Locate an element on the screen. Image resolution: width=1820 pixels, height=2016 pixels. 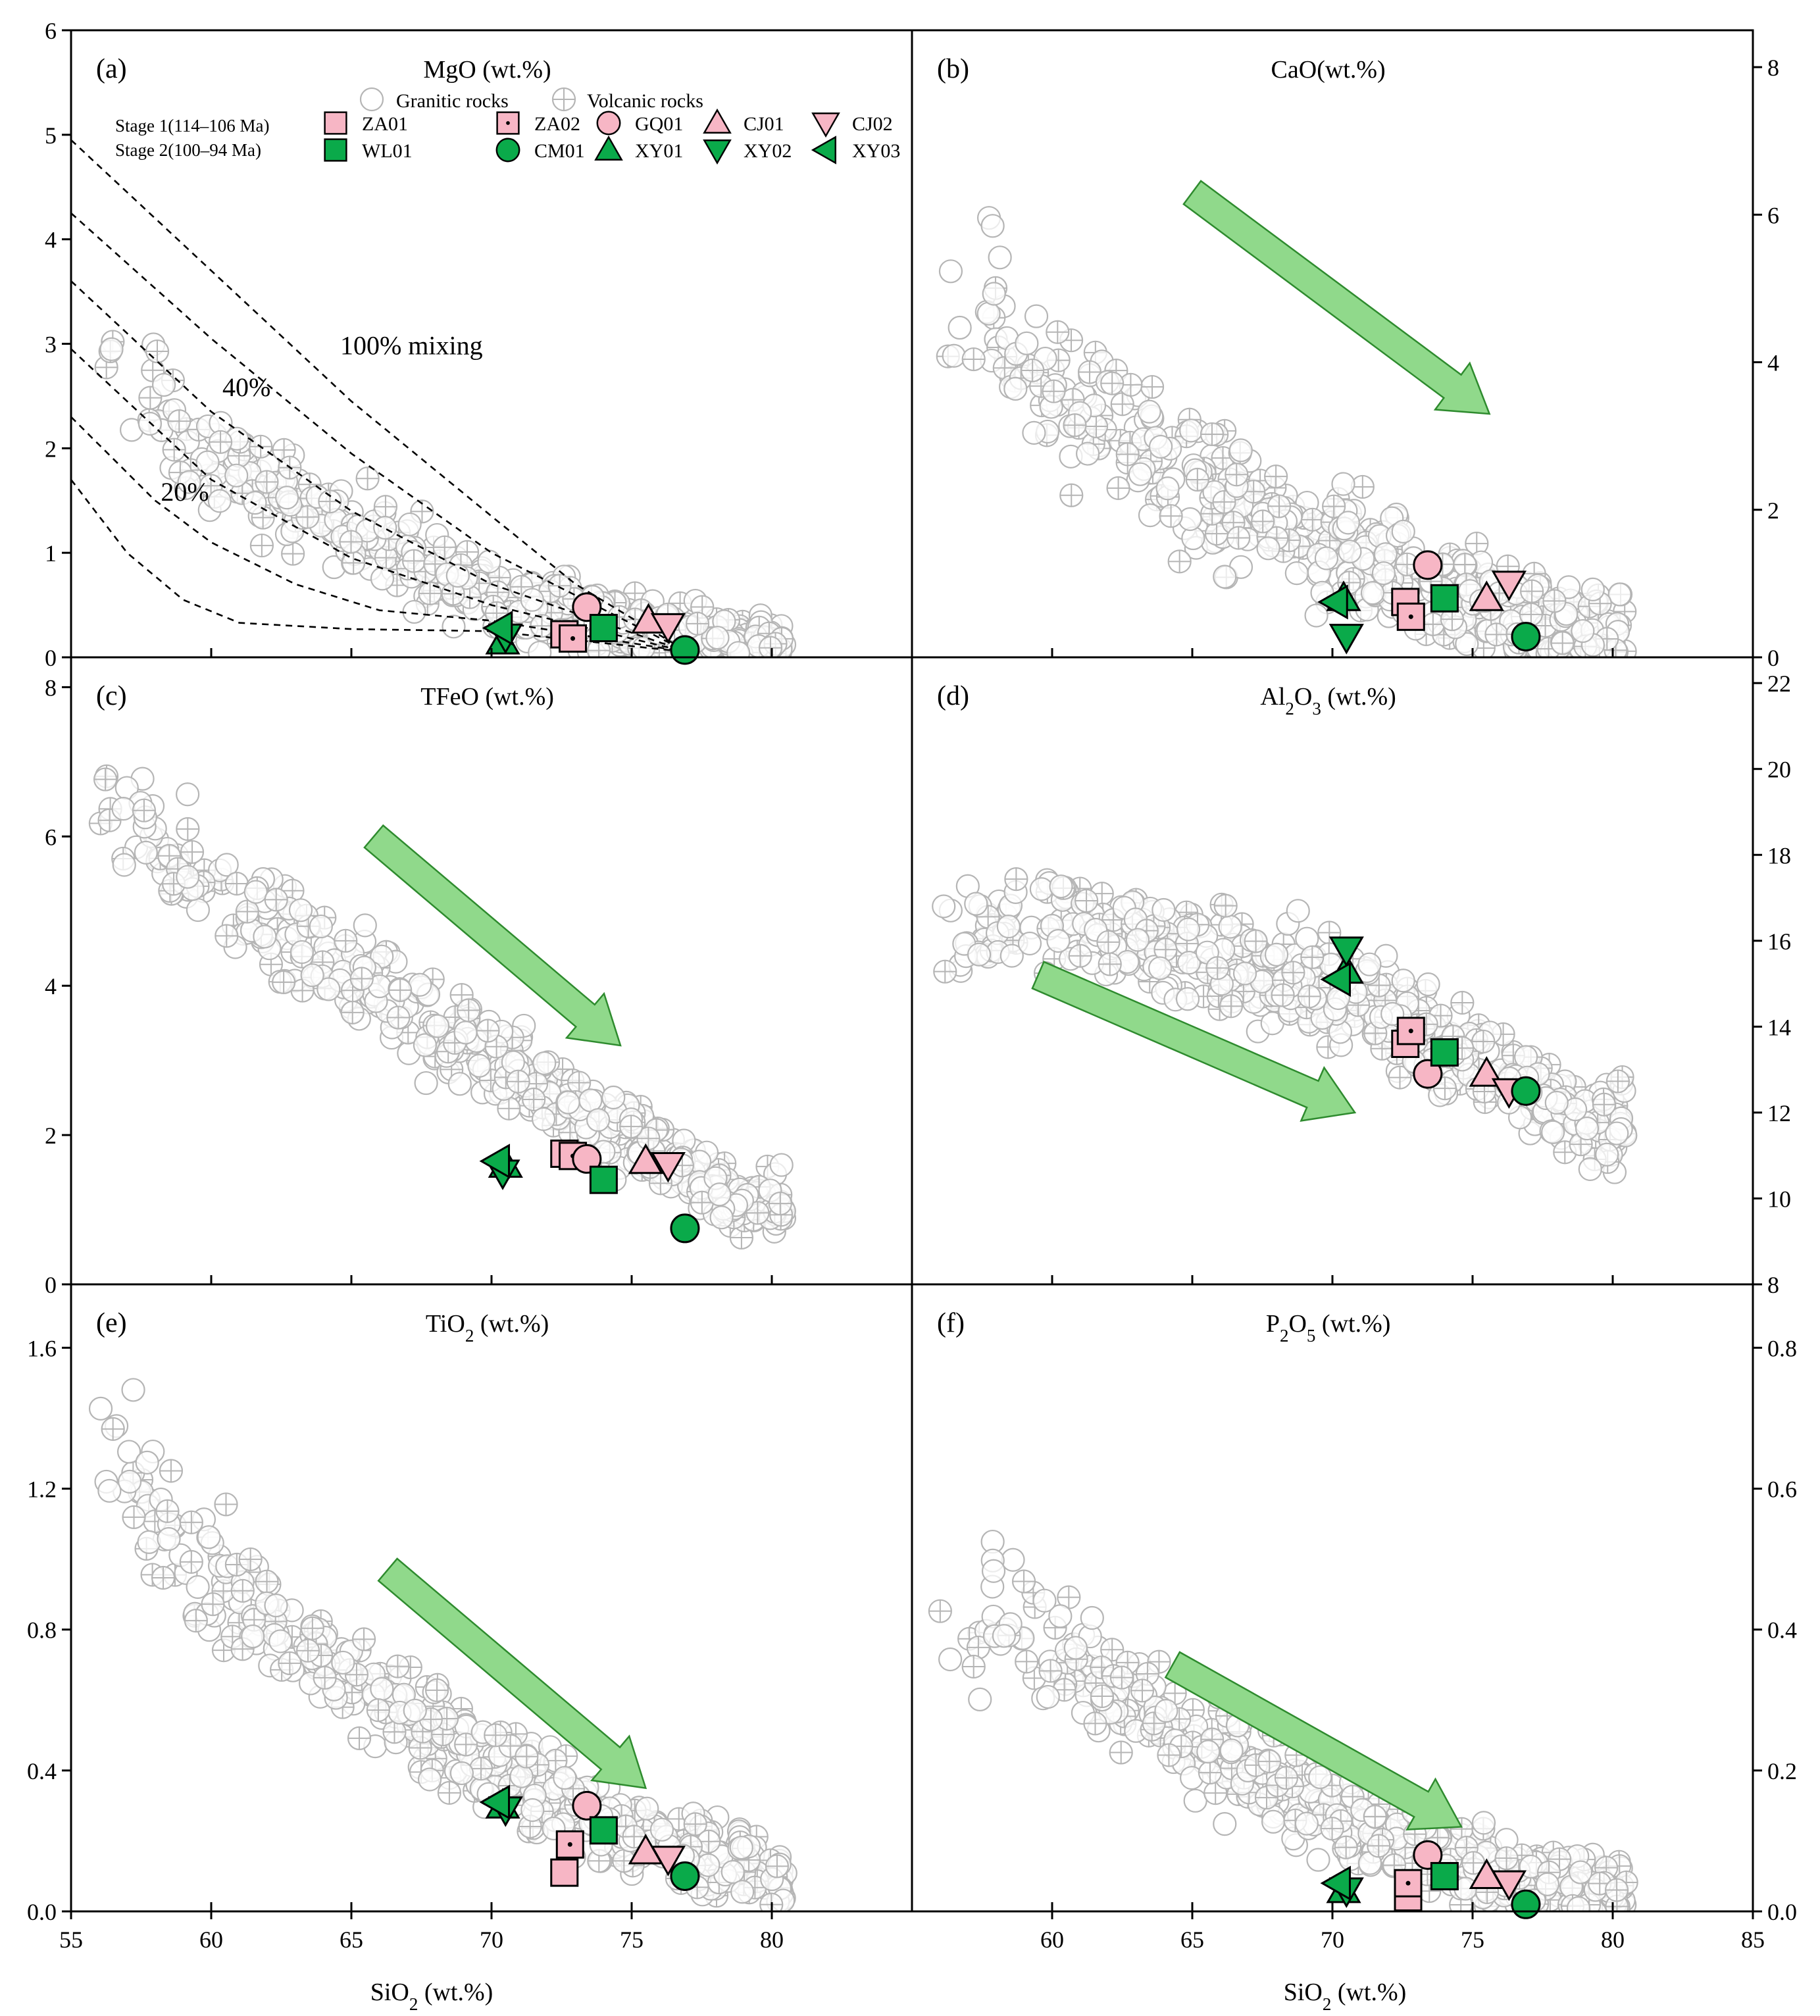
y-tick-label: 2 is located at coordinates (51, 449).